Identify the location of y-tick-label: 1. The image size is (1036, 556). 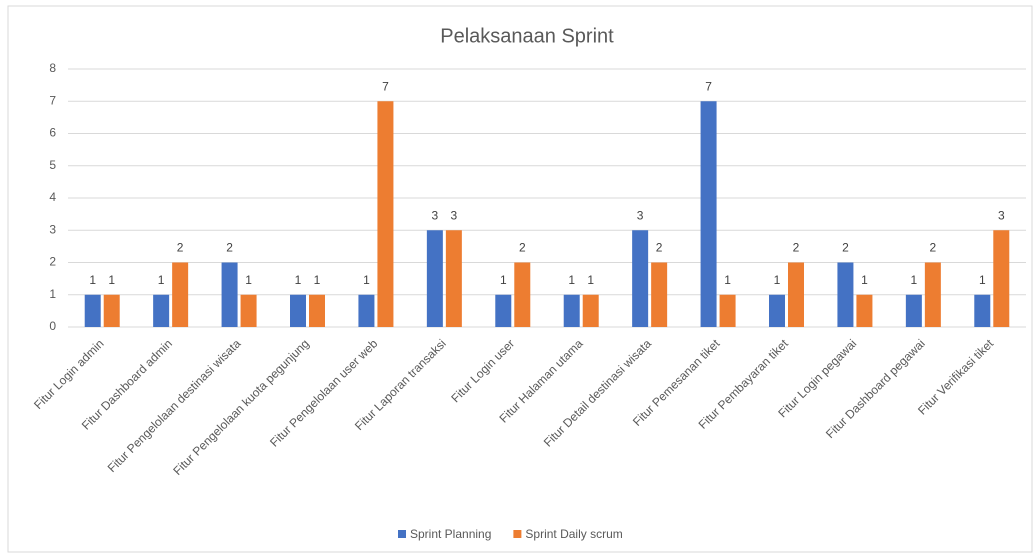
(52, 294).